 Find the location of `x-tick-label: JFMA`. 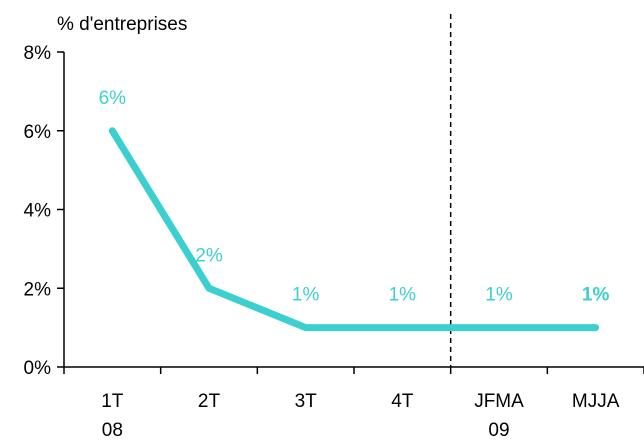

x-tick-label: JFMA is located at coordinates (499, 401).